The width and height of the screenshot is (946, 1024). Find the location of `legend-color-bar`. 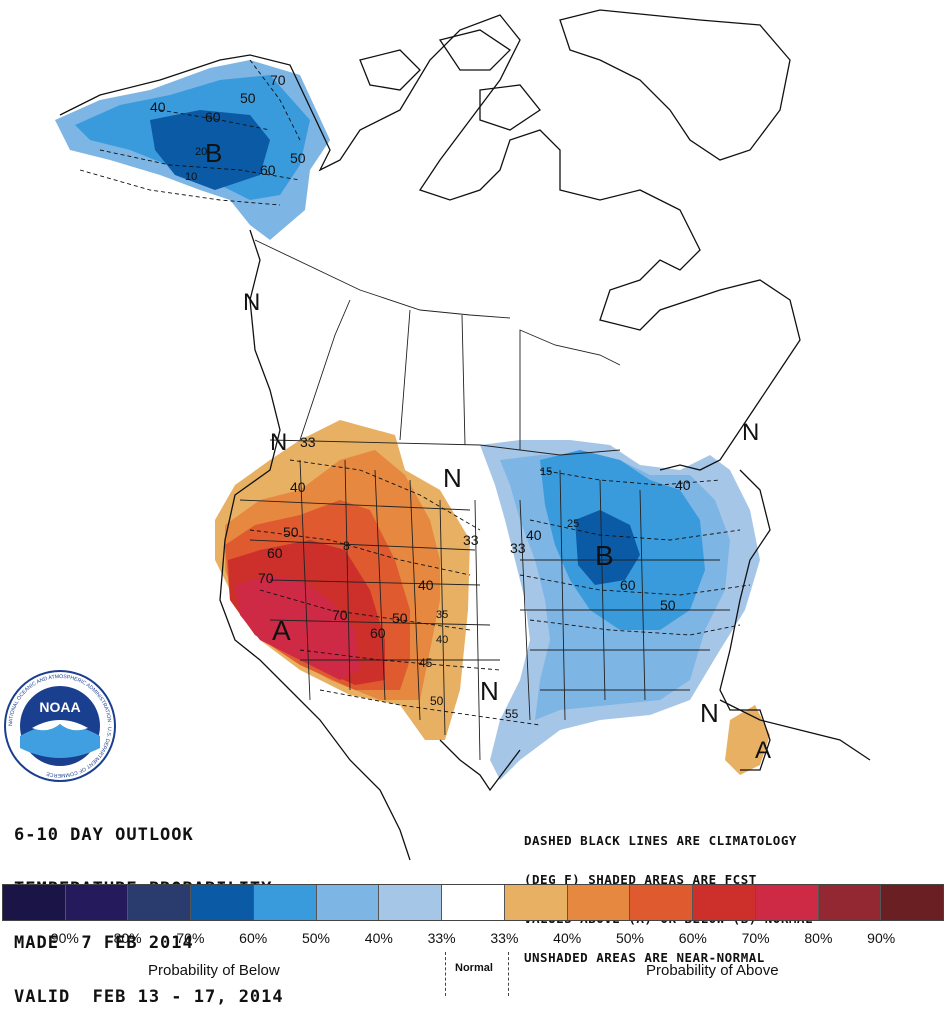

legend-color-bar is located at coordinates (473, 902).